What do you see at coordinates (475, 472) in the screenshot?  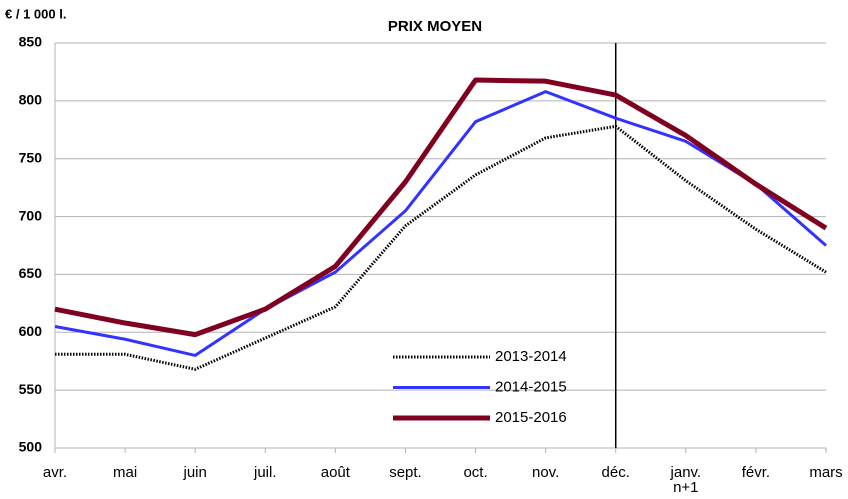 I see `x-tick-label: oct.` at bounding box center [475, 472].